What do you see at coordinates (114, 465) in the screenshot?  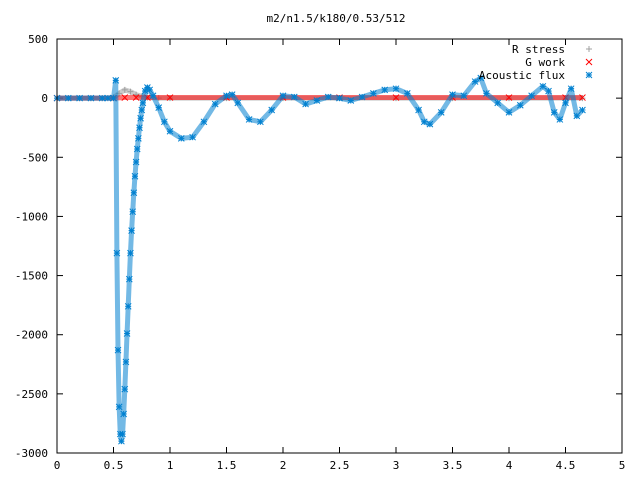 I see `x-tick-label: 0.5` at bounding box center [114, 465].